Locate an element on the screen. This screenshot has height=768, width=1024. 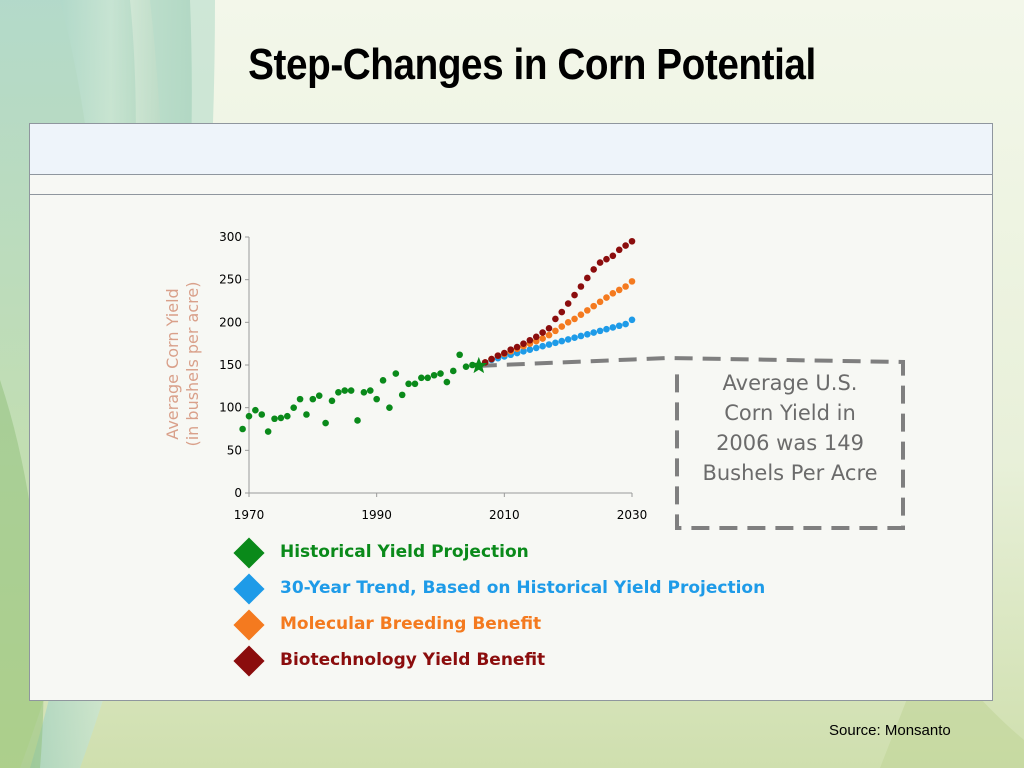
callout-line-3: 2006 was 149 is located at coordinates (790, 443).